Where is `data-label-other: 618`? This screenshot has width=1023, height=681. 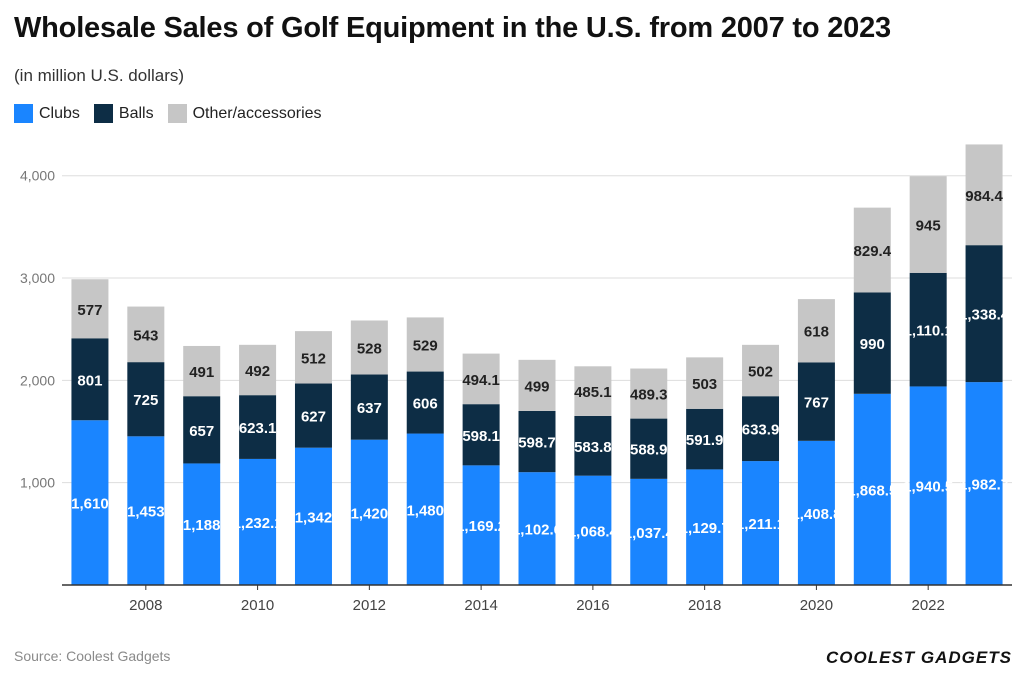
data-label-other: 618 is located at coordinates (816, 332).